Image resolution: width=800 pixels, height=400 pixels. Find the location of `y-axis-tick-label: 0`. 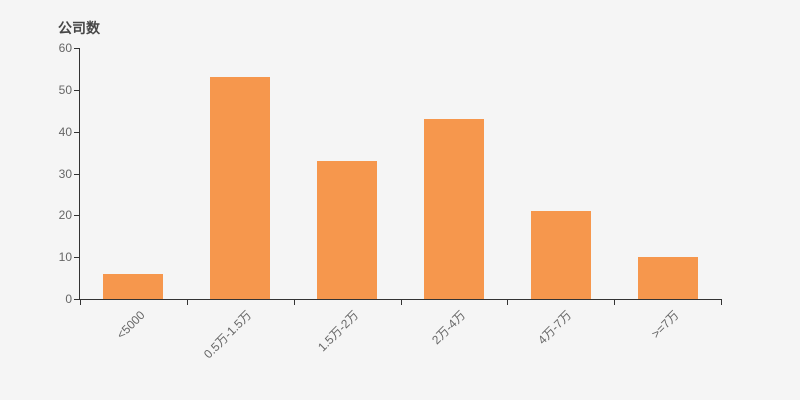

y-axis-tick-label: 0 is located at coordinates (68, 299).